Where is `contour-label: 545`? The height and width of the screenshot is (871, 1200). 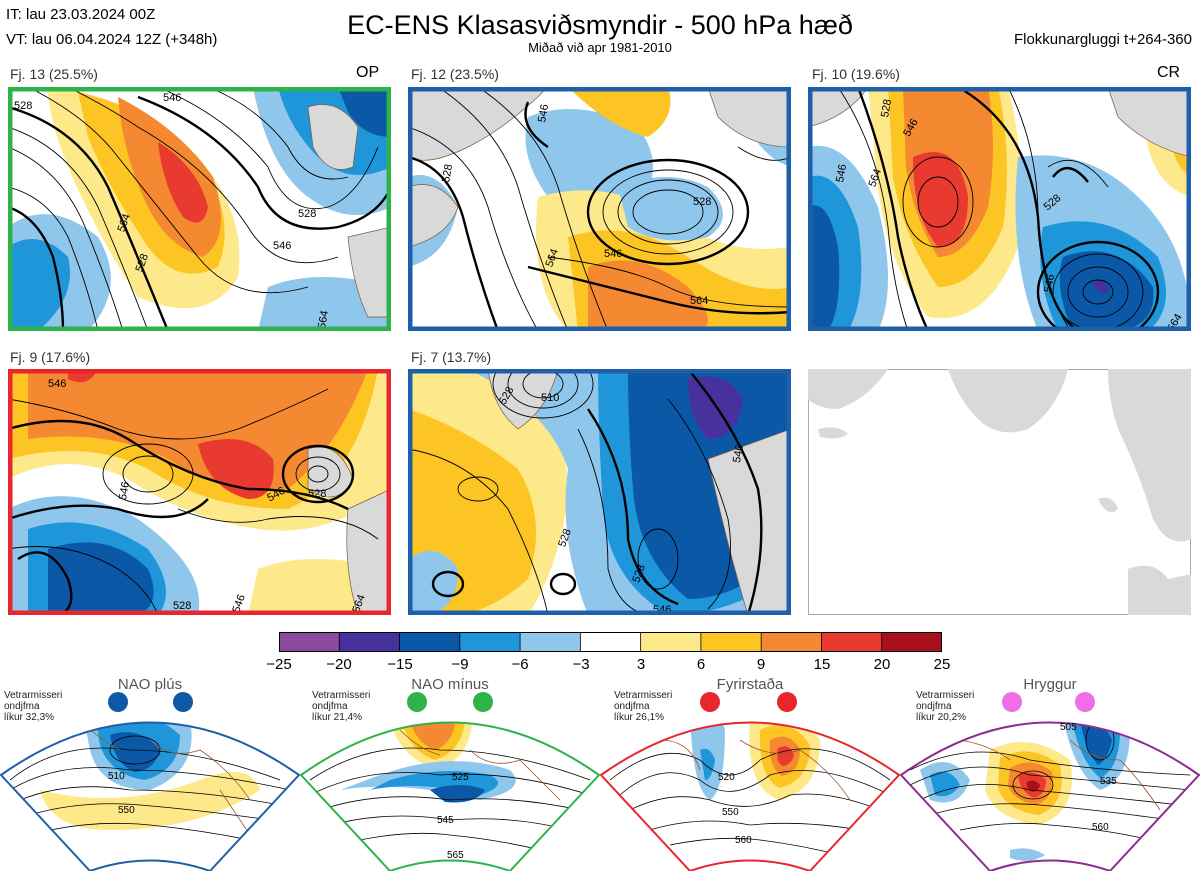
contour-label: 545 is located at coordinates (445, 820).